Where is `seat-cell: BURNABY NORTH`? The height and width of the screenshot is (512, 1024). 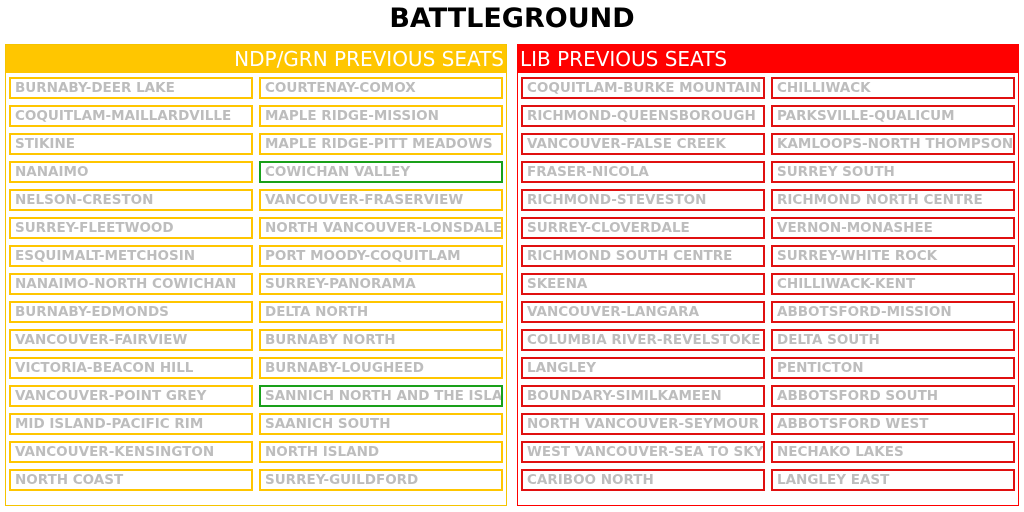 seat-cell: BURNABY NORTH is located at coordinates (381, 340).